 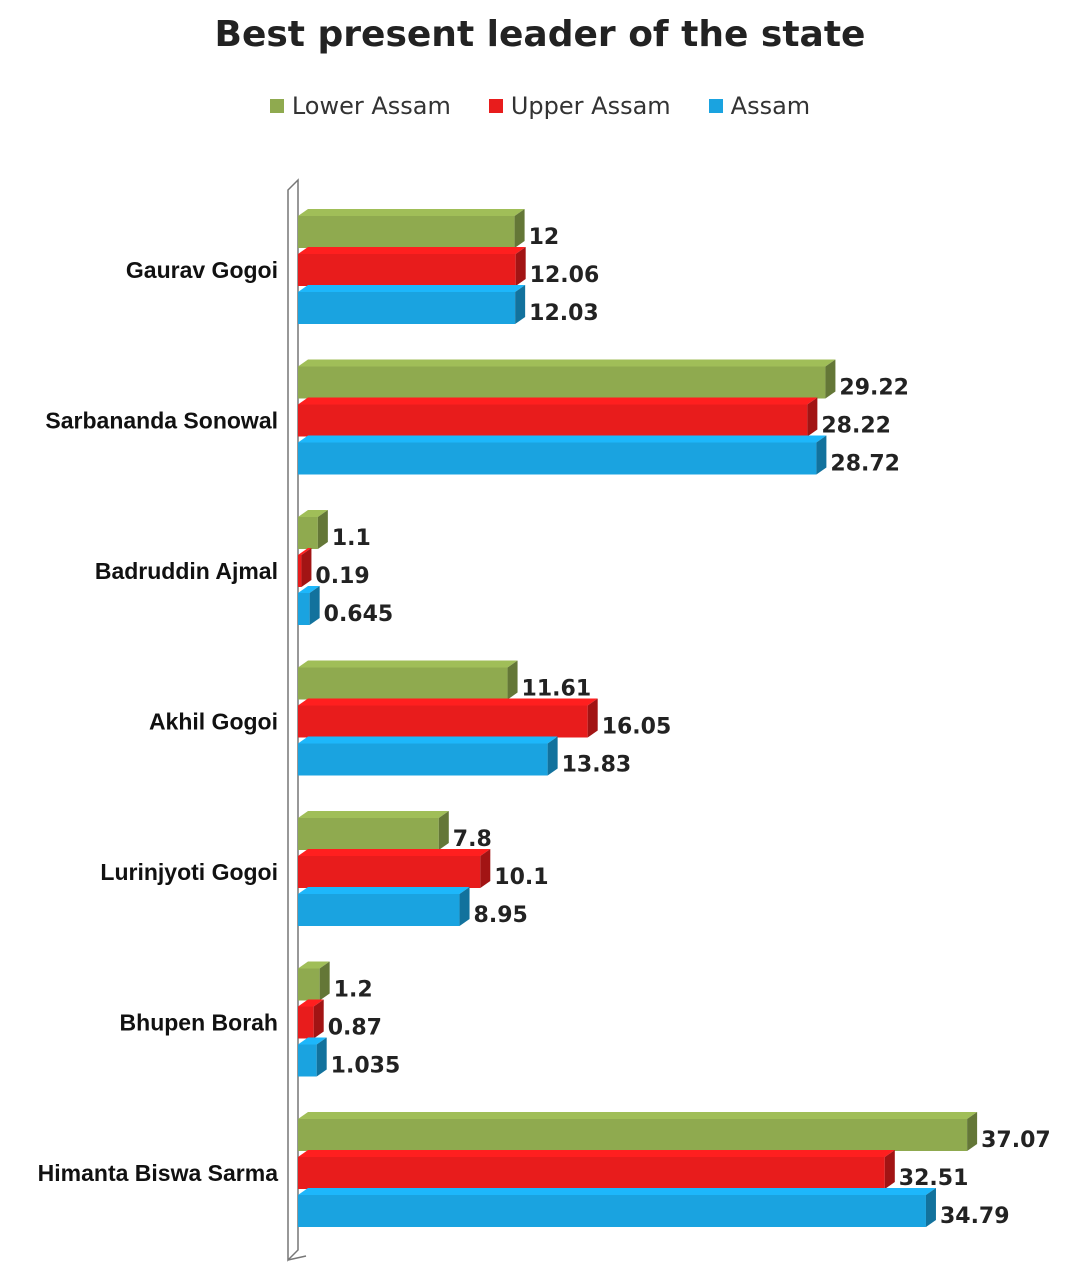 What do you see at coordinates (199, 1023) in the screenshot?
I see `category-label: Bhupen Borah` at bounding box center [199, 1023].